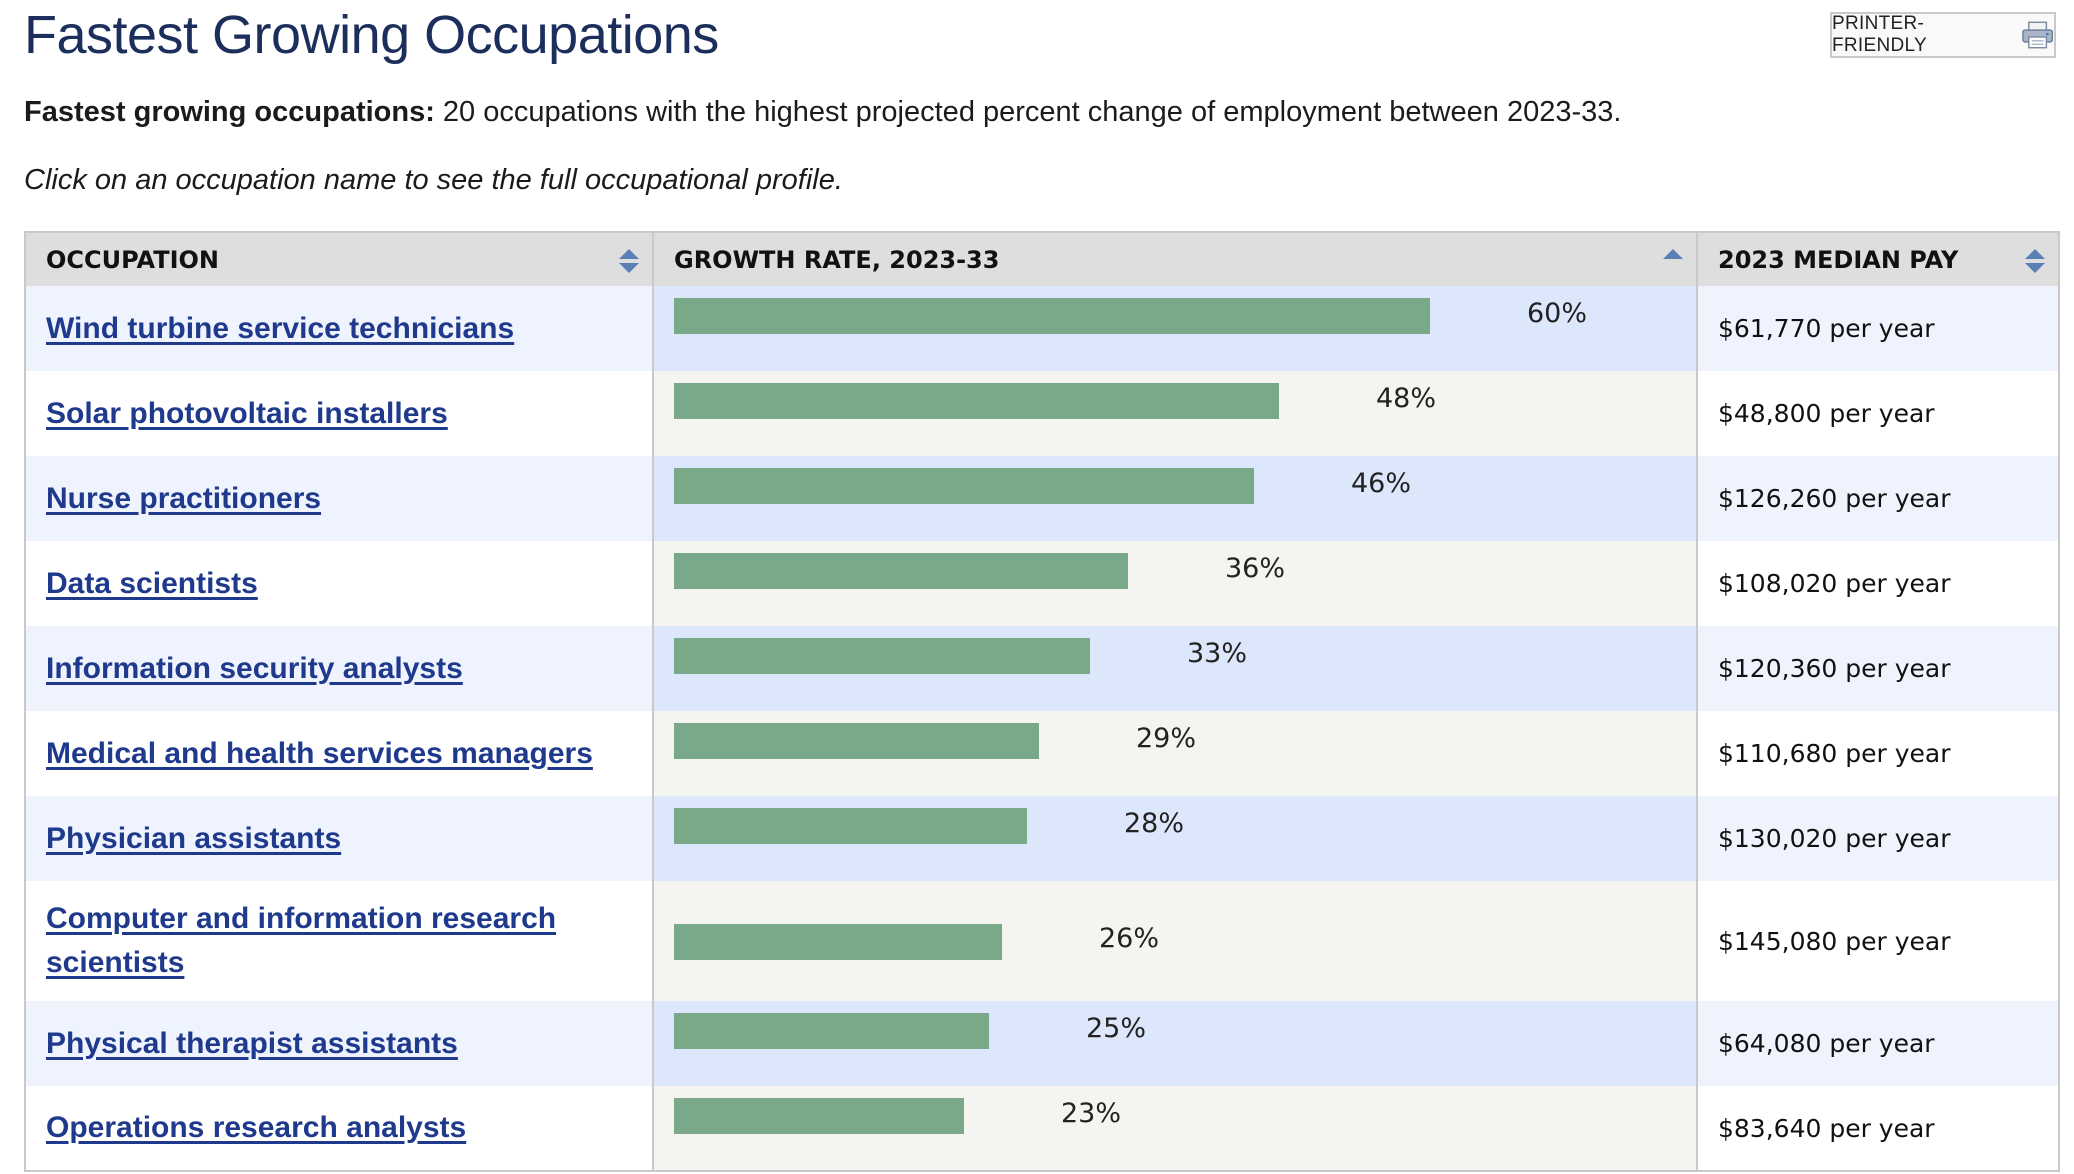  Describe the element at coordinates (339, 259) in the screenshot. I see `header-occupation: OCCUPATION` at that location.